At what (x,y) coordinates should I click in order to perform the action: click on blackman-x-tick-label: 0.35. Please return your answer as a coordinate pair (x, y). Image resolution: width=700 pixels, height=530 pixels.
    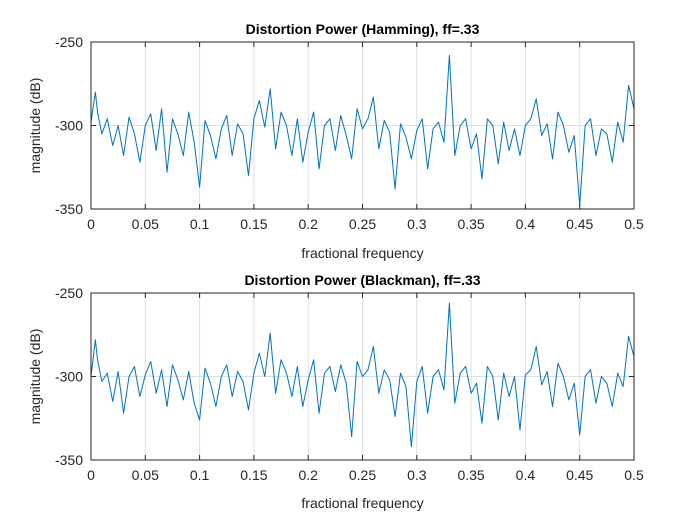
    Looking at the image, I should click on (470, 475).